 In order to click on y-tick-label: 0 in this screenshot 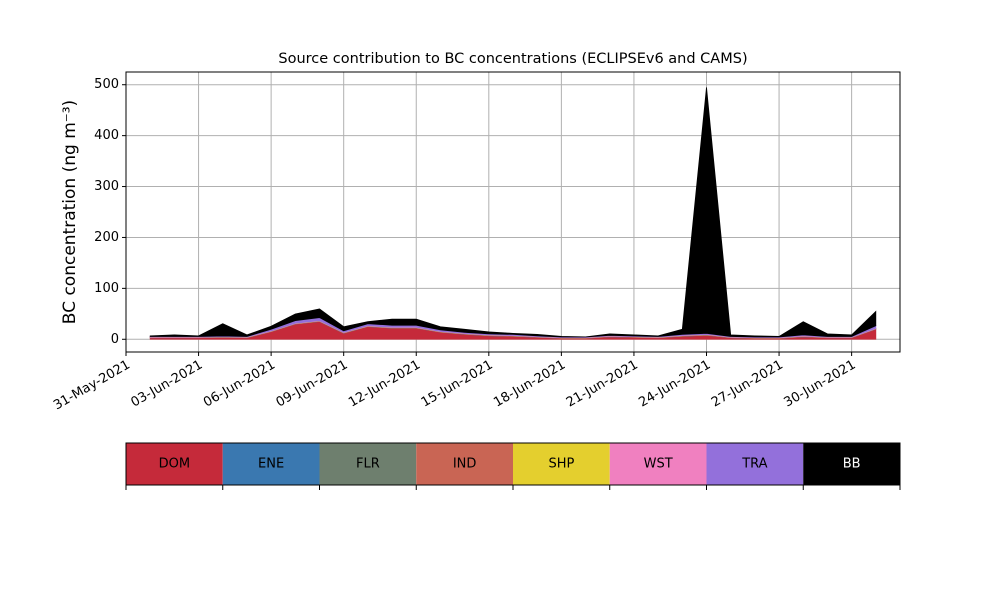, I will do `click(115, 339)`.